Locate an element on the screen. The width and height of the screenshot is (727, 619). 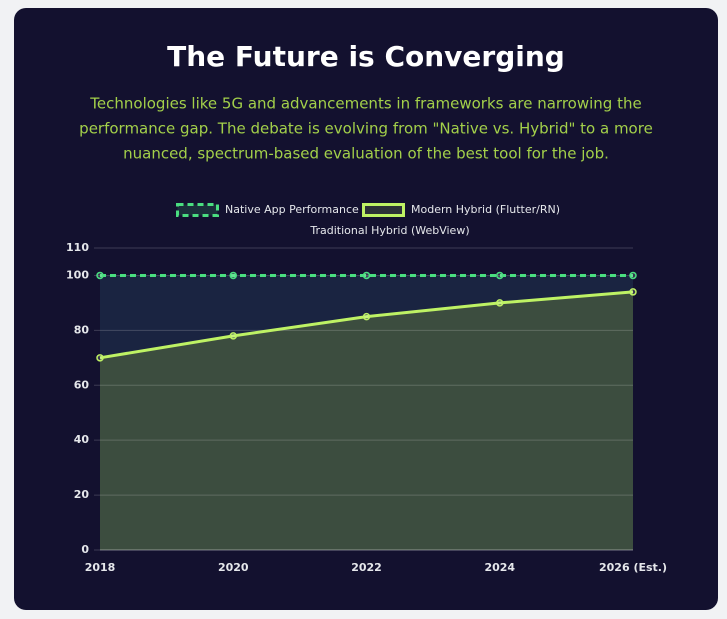
x-tick-label: 2022 is located at coordinates (366, 567).